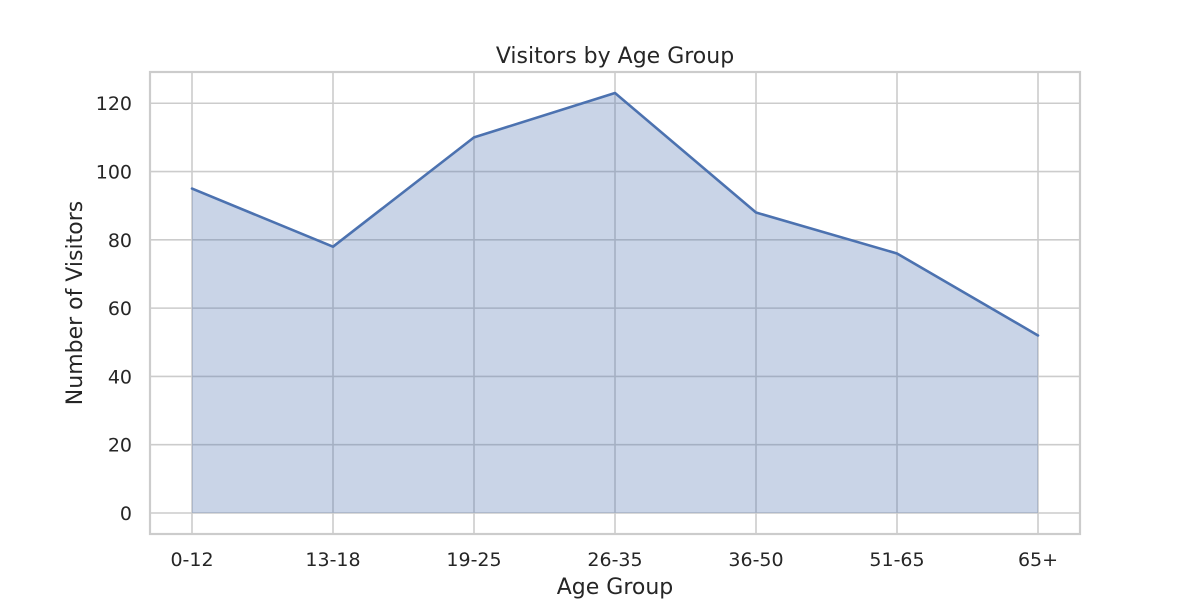 Image resolution: width=1200 pixels, height=600 pixels. Describe the element at coordinates (191, 560) in the screenshot. I see `x-tick-label: 0-12` at that location.